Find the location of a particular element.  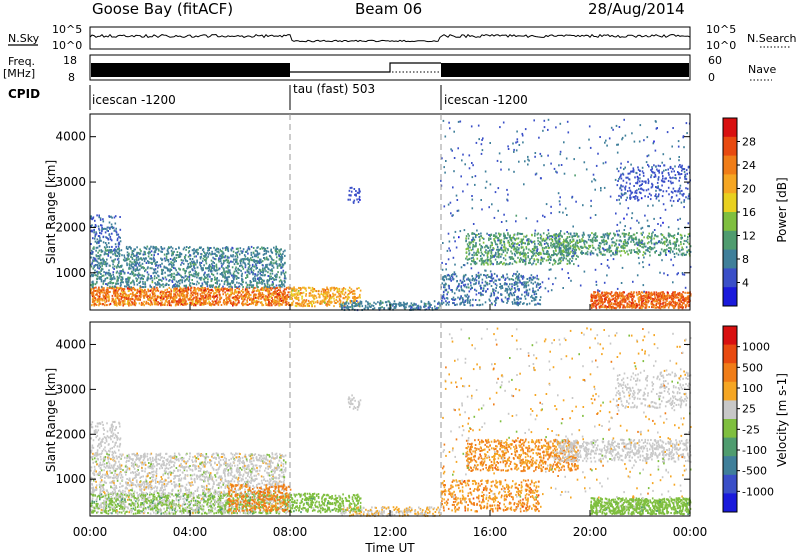

noise-tick-top-right: 10^5 is located at coordinates (721, 29).